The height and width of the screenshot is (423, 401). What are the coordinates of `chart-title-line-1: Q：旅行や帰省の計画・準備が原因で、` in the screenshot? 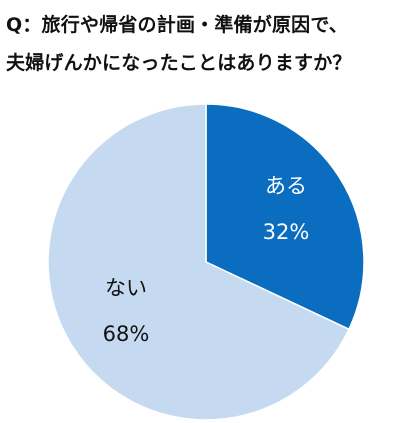 It's located at (177, 25).